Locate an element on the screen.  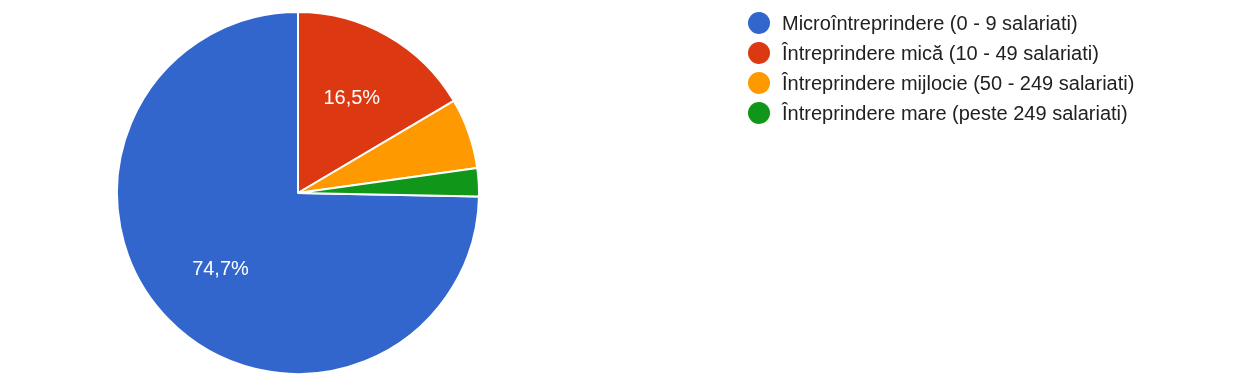
data-label: 74,7% is located at coordinates (221, 267).